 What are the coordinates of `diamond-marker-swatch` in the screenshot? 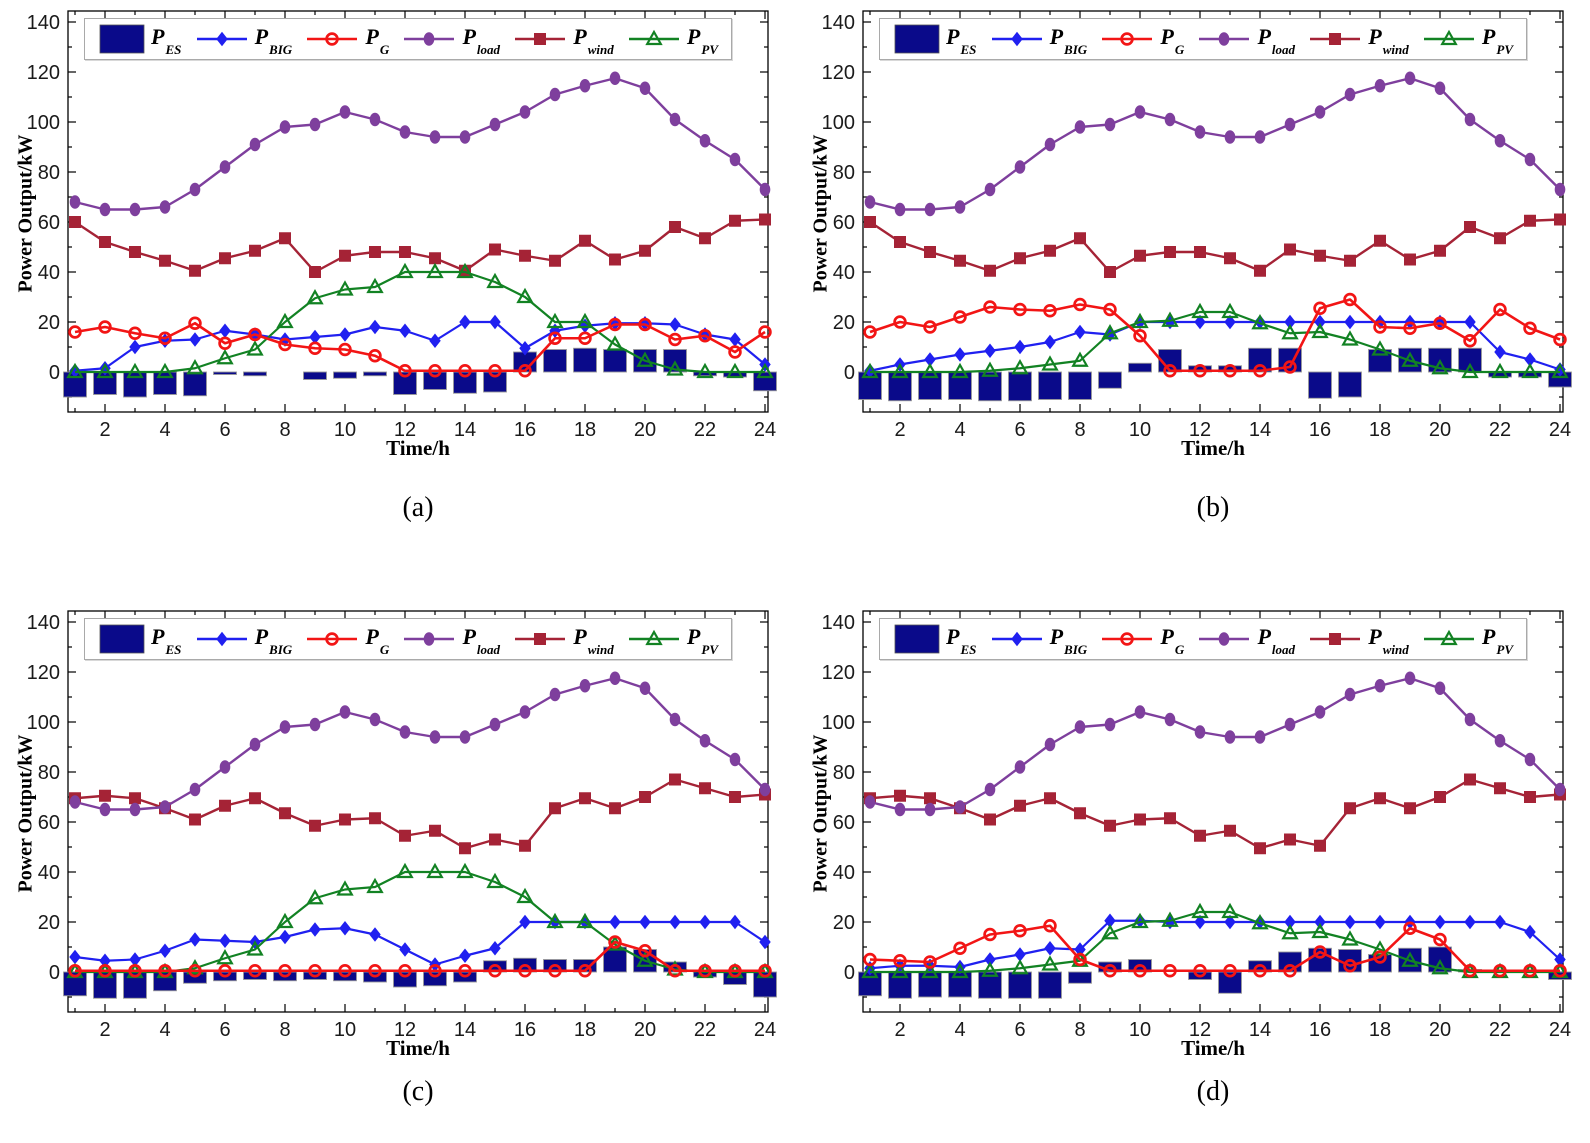 It's located at (221, 39).